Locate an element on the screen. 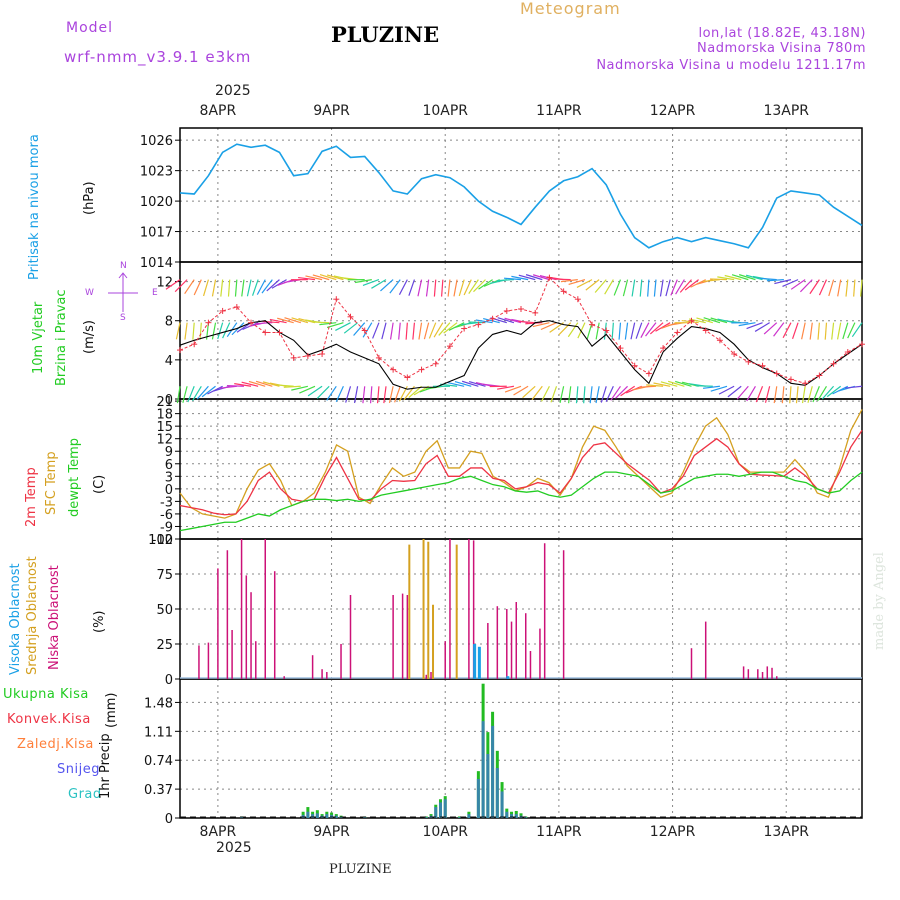 The image size is (900, 900). legend-snow: Snijeg is located at coordinates (78, 769).